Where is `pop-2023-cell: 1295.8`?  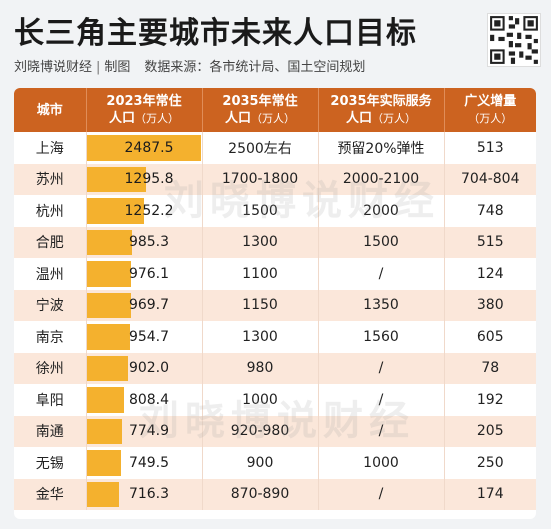 pop-2023-cell: 1295.8 is located at coordinates (144, 179).